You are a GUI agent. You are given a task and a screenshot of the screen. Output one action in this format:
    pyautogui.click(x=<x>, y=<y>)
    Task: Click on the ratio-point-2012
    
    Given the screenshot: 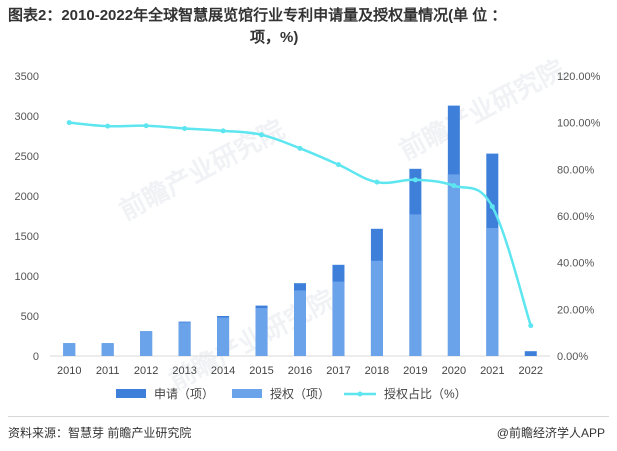 What is the action you would take?
    pyautogui.click(x=146, y=126)
    